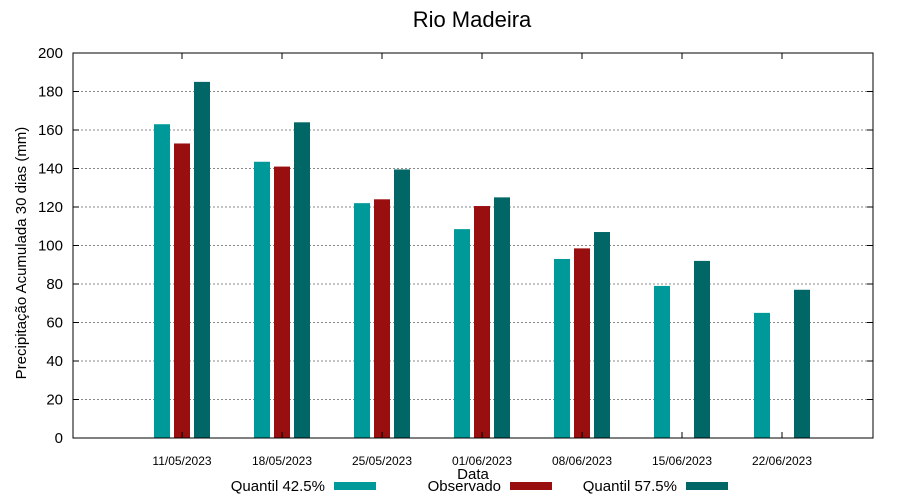 This screenshot has width=900, height=500. I want to click on x-axis-label: Data, so click(473, 474).